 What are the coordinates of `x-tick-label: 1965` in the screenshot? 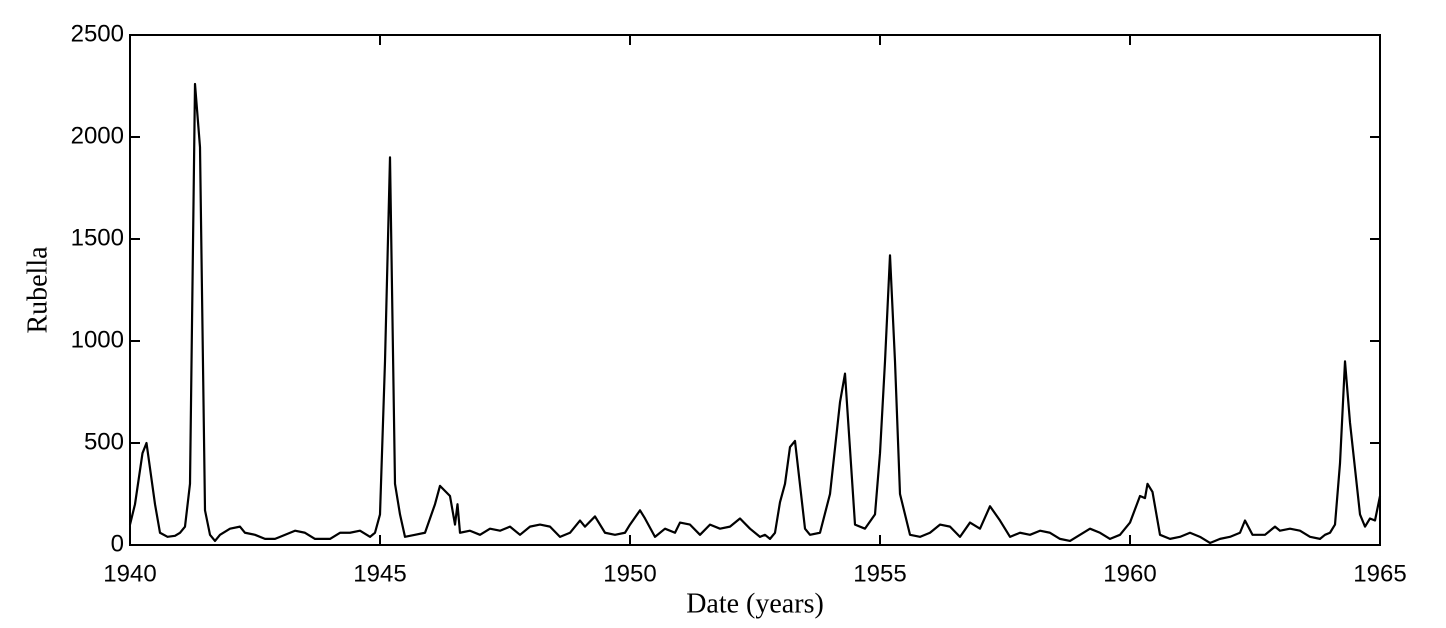 It's located at (1379, 573).